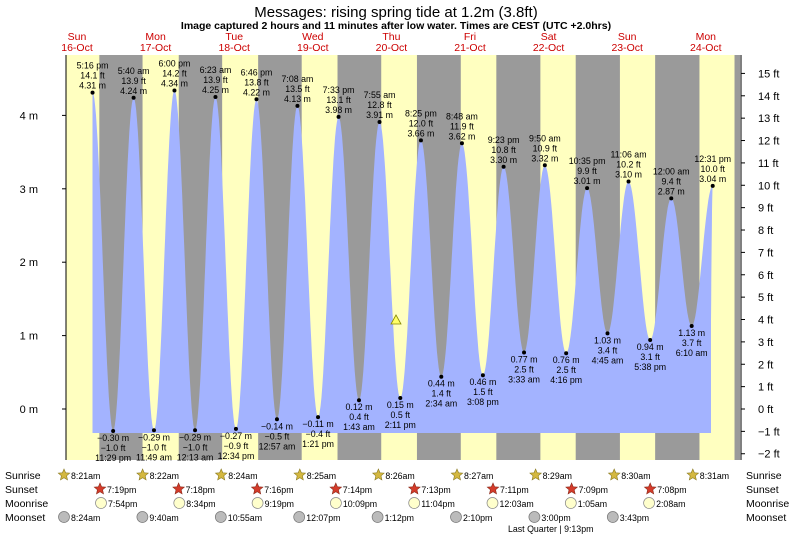 The height and width of the screenshot is (538, 793). I want to click on right-tick-label: 2 ft, so click(765, 365).